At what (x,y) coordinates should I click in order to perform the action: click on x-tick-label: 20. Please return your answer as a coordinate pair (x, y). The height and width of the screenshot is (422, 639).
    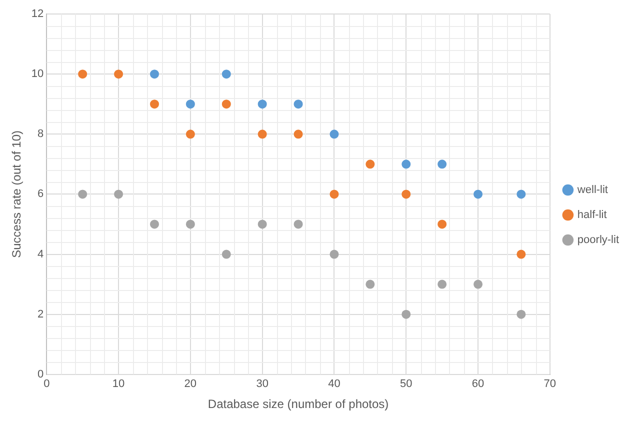
    Looking at the image, I should click on (190, 384).